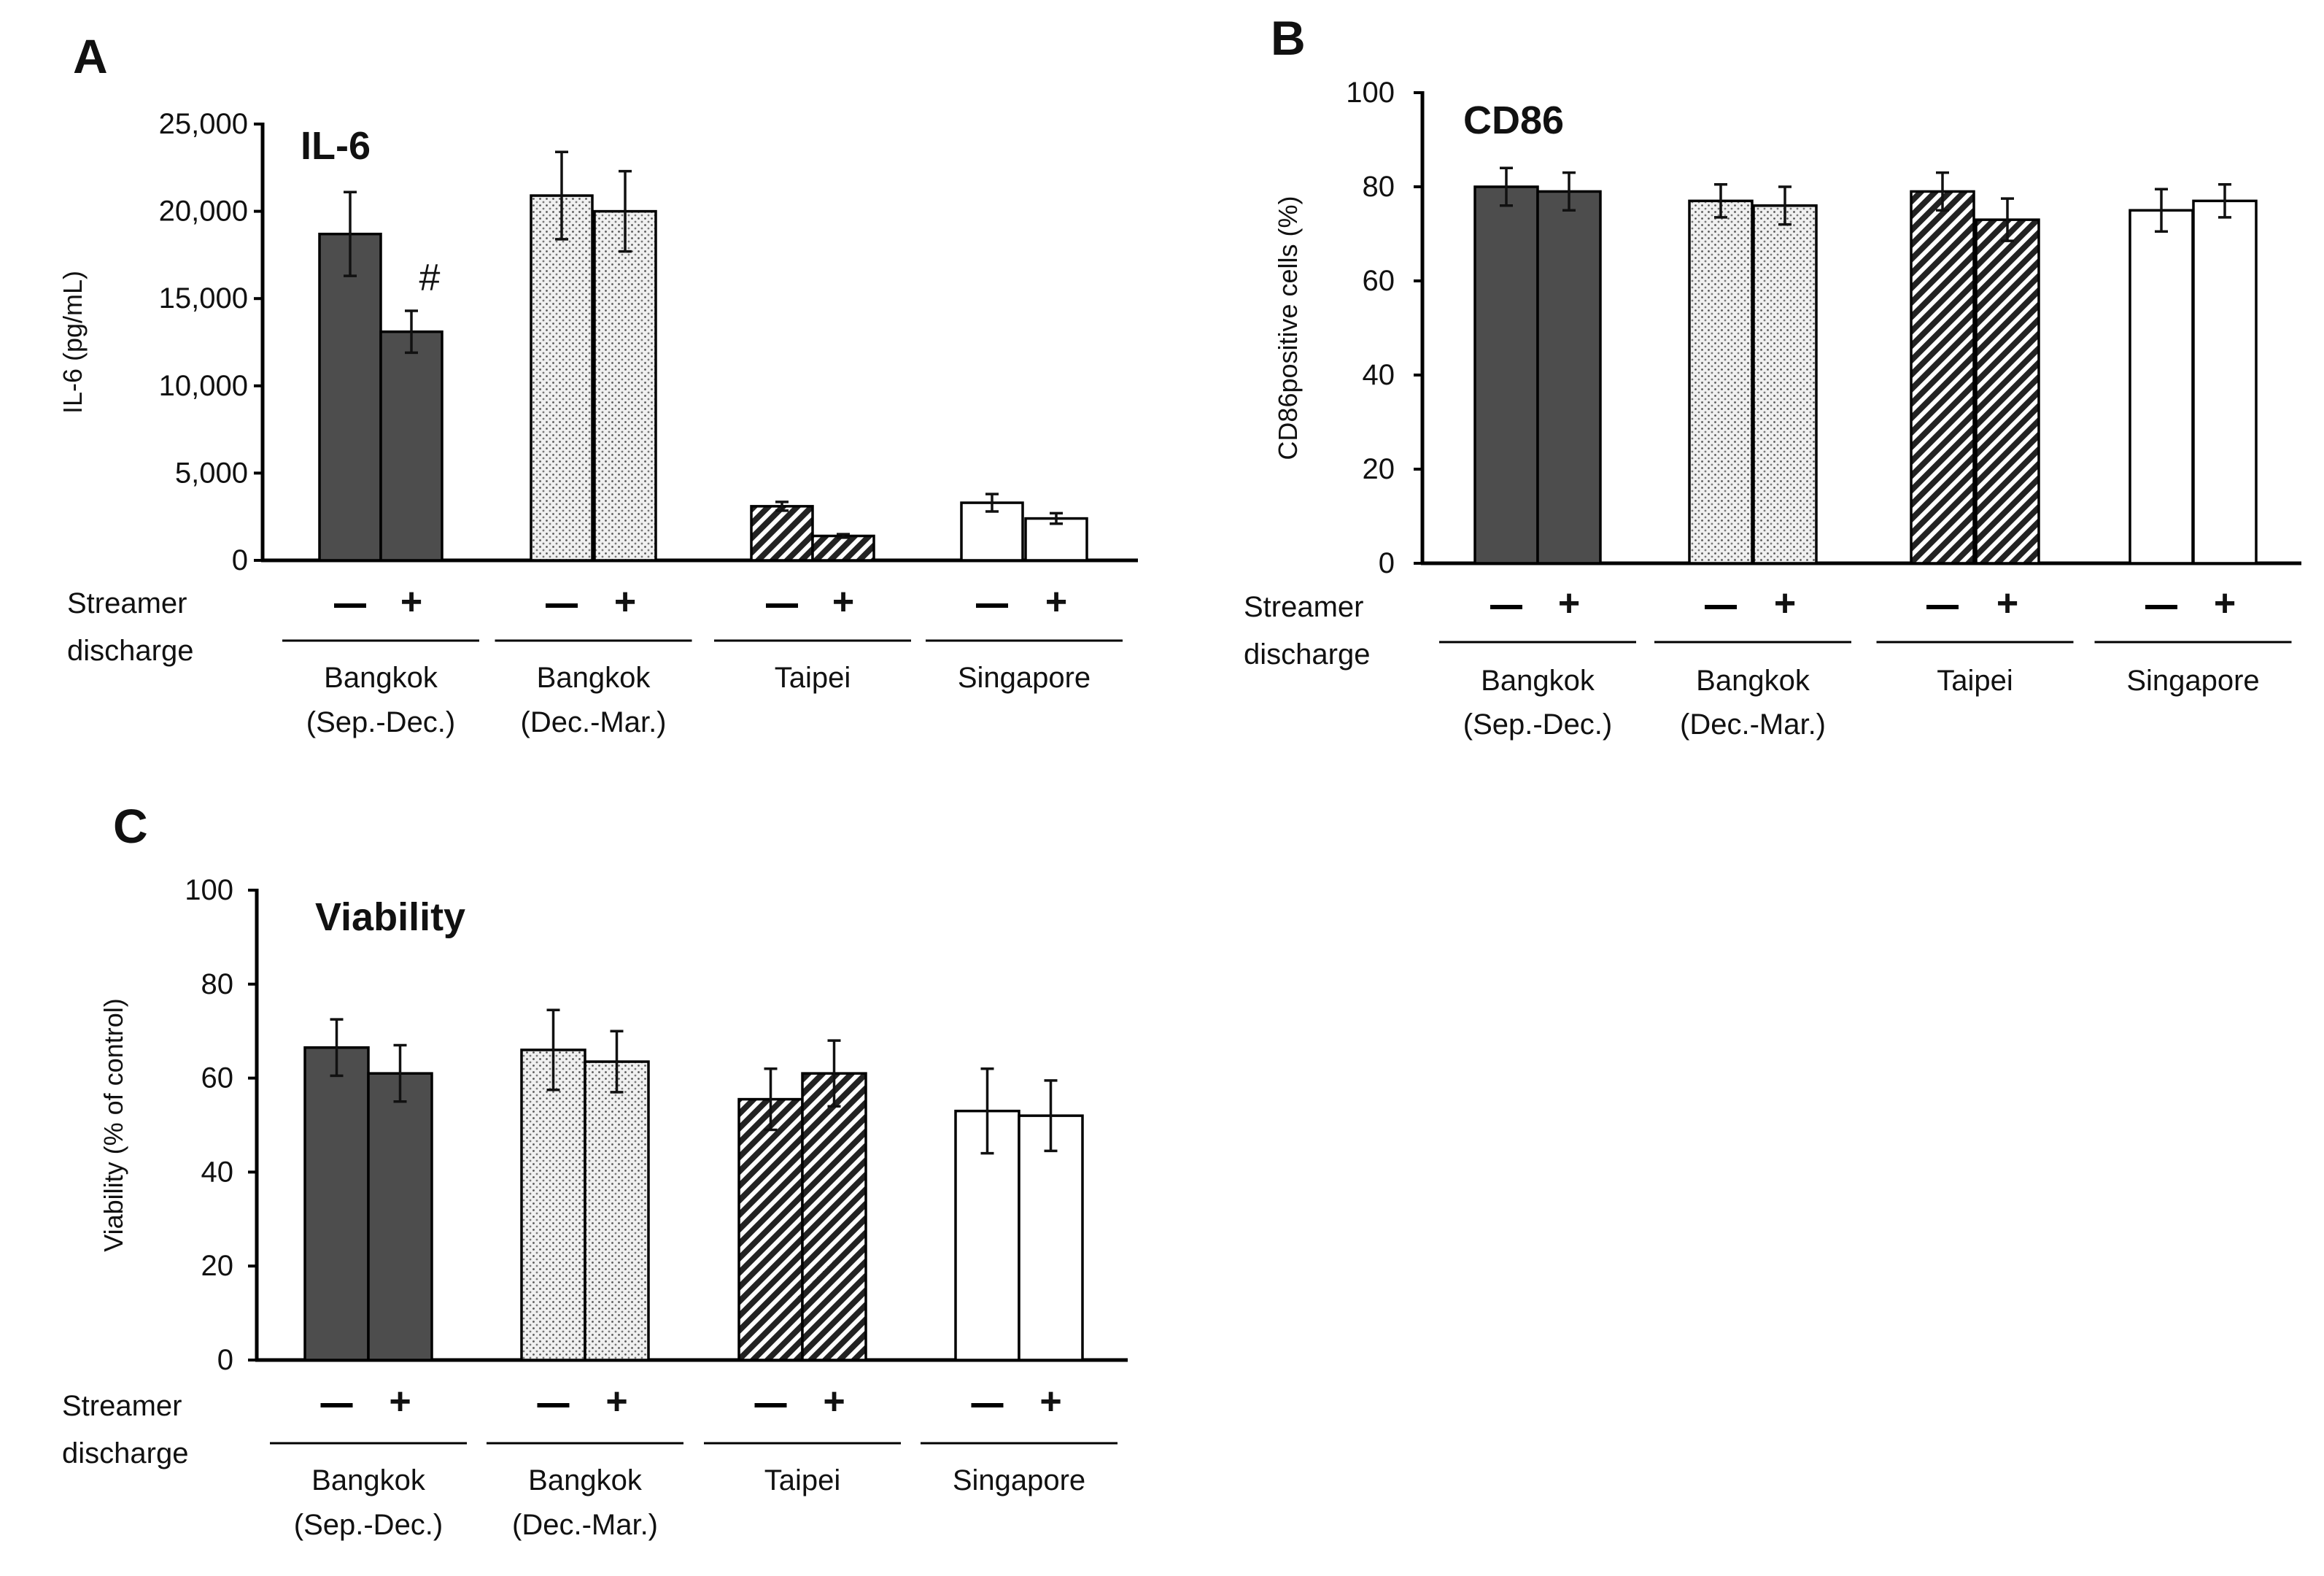 This screenshot has width=2324, height=1576. I want to click on y-axis-label: IL-6 (pg/mL), so click(73, 342).